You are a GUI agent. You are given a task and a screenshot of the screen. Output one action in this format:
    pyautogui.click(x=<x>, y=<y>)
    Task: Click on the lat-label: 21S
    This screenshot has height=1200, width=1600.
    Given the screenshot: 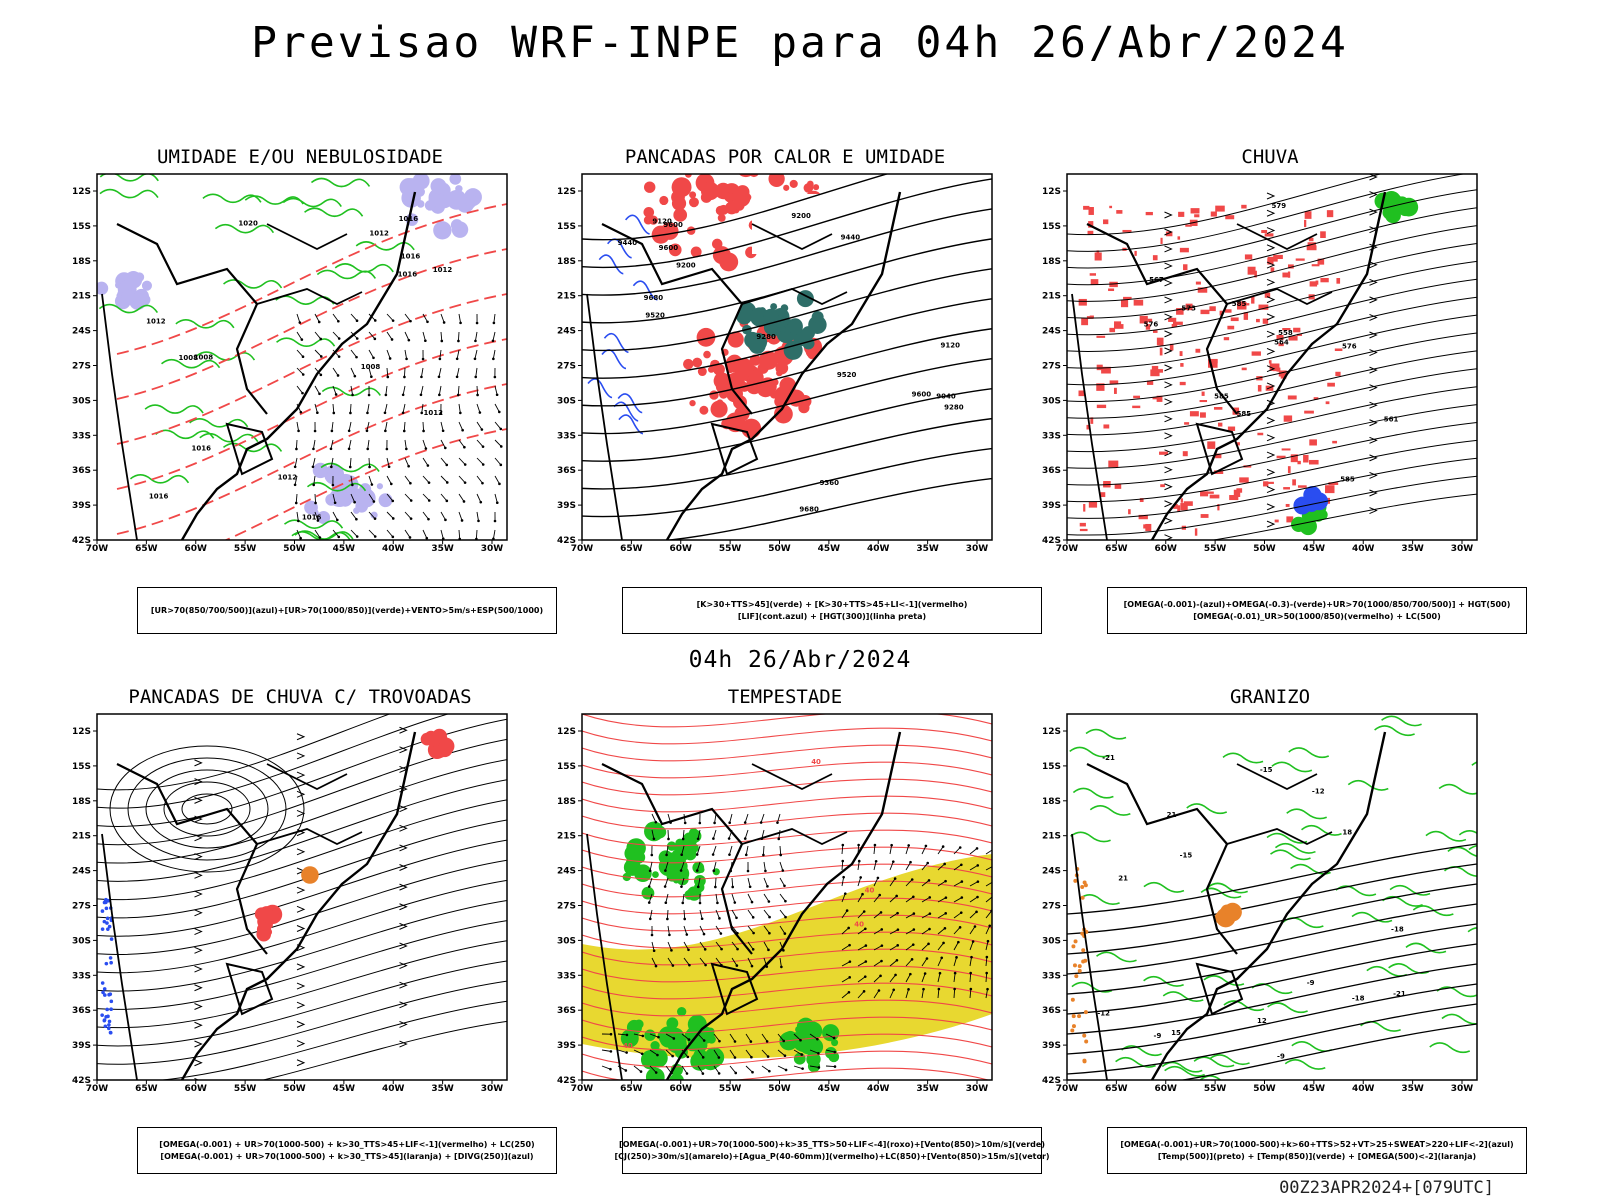 What is the action you would take?
    pyautogui.click(x=81, y=837)
    